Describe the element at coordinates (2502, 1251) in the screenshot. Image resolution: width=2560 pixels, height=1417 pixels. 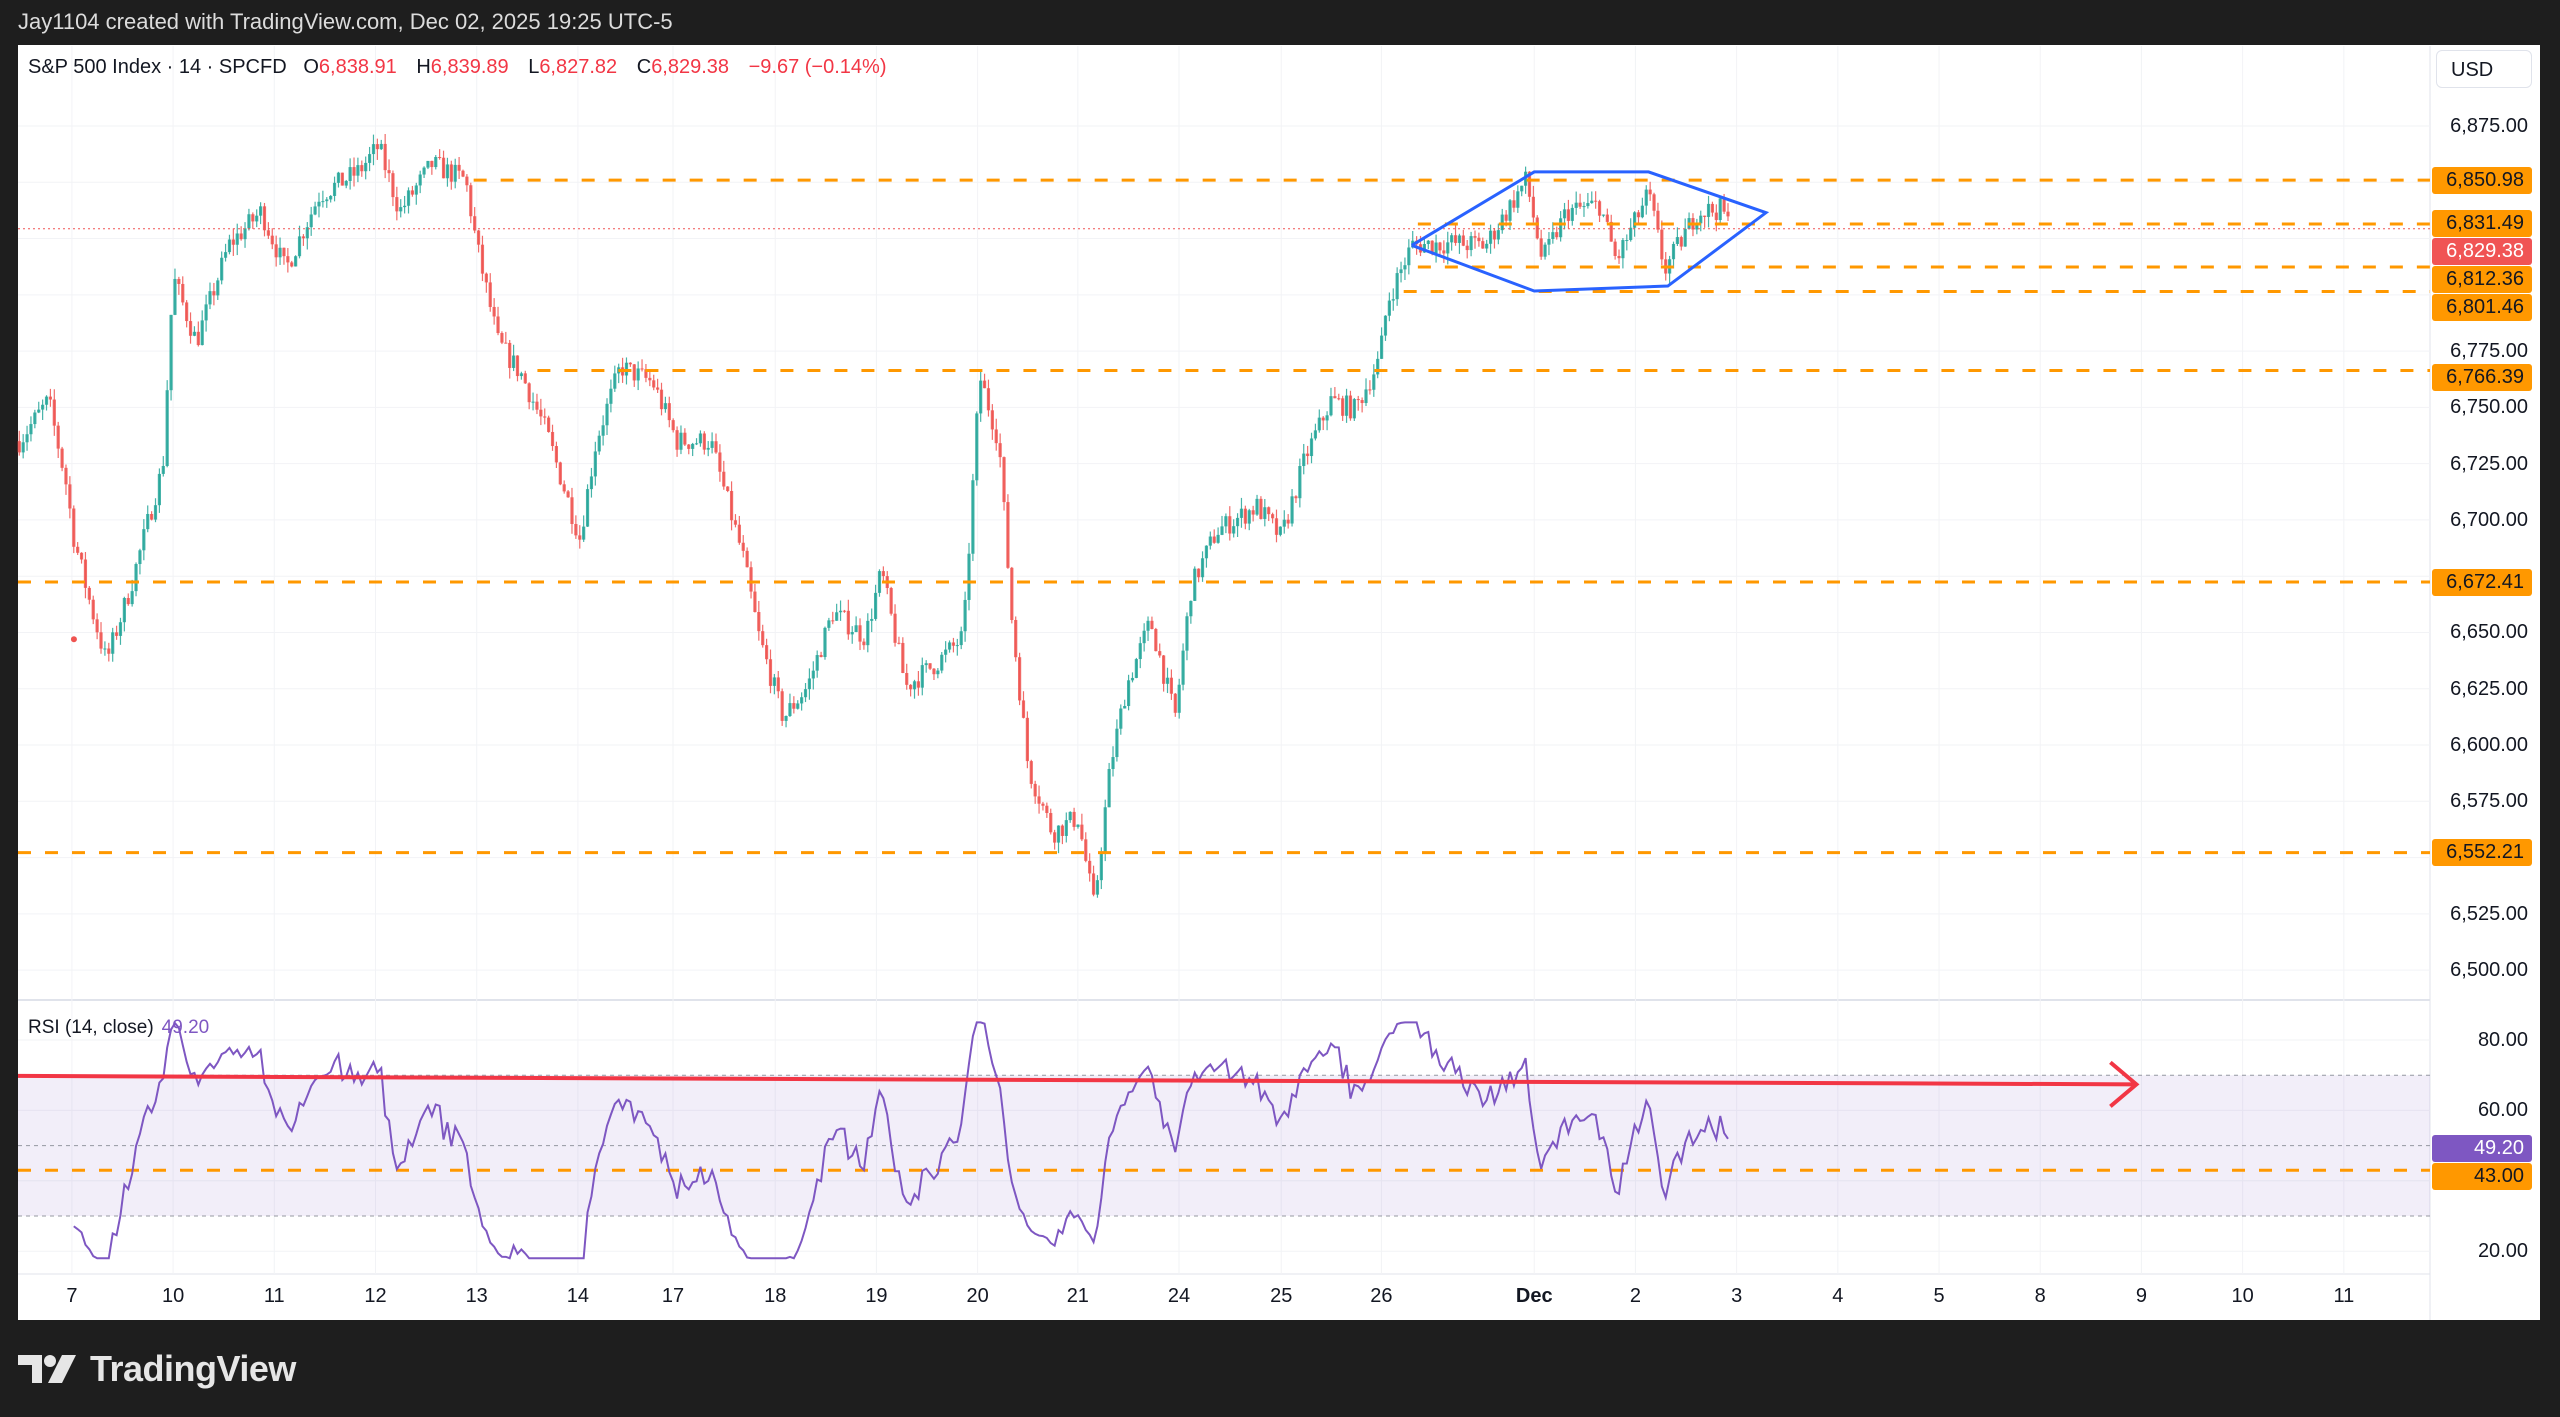
I see `rsi-axis-label: 20.00` at that location.